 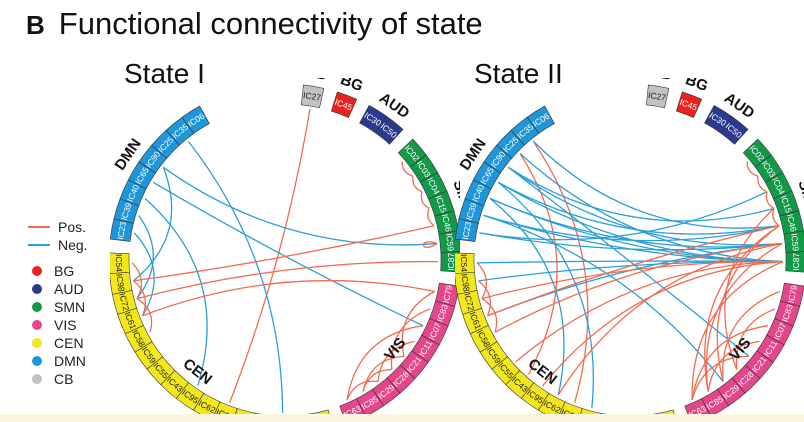 I want to click on component-label: IC54, so click(x=464, y=263).